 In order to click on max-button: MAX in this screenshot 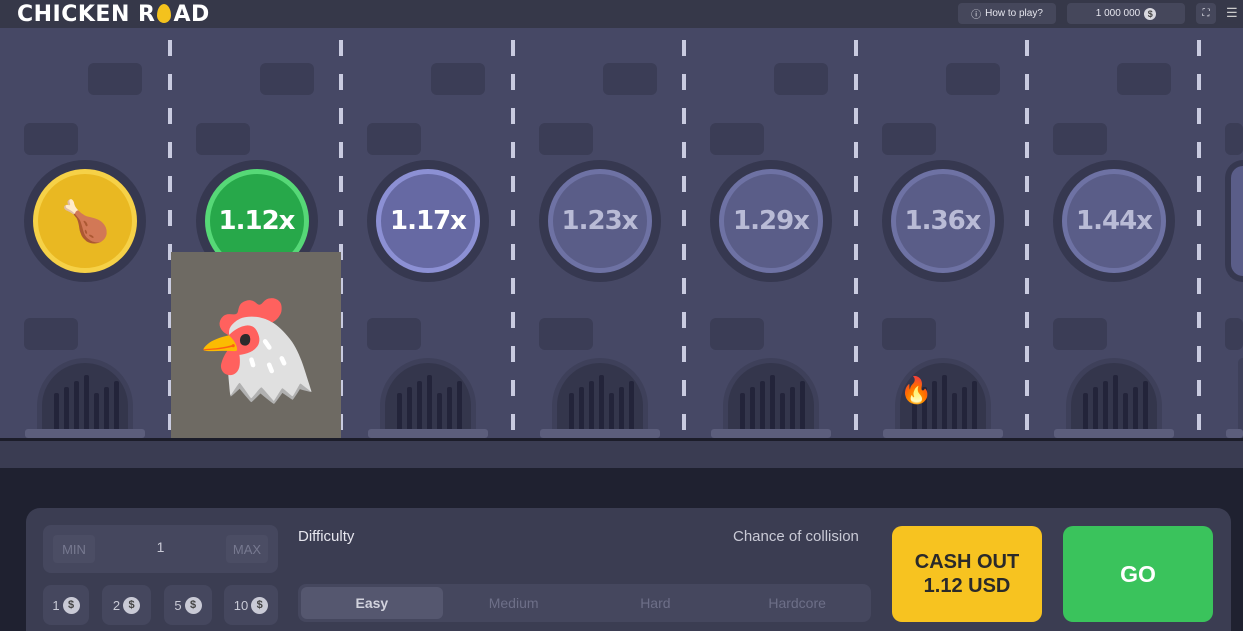, I will do `click(247, 549)`.